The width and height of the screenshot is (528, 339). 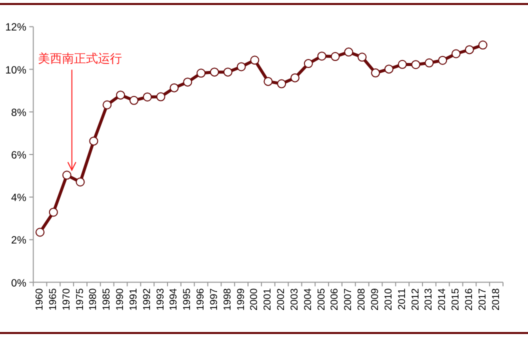 I want to click on x-tick-label: 1970, so click(x=66, y=299).